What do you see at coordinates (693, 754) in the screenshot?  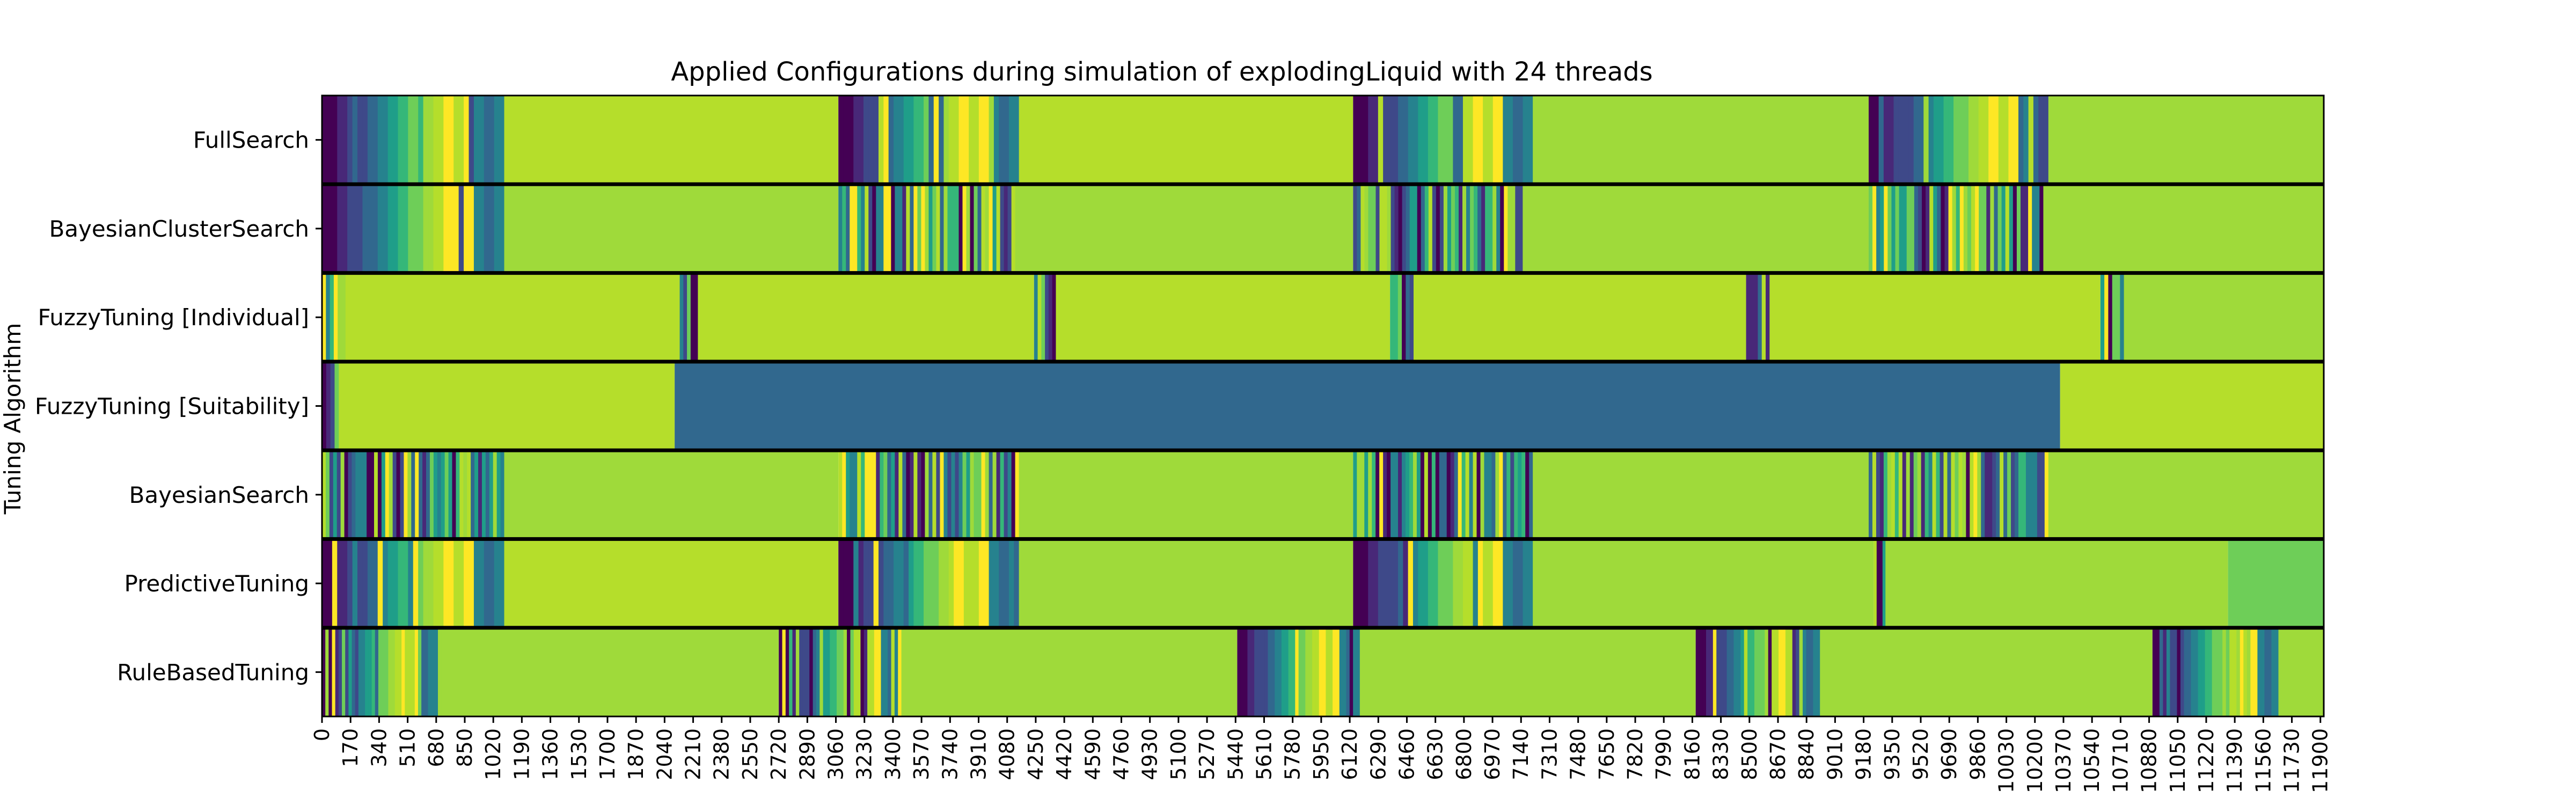 I see `x-tick-label: 2210` at bounding box center [693, 754].